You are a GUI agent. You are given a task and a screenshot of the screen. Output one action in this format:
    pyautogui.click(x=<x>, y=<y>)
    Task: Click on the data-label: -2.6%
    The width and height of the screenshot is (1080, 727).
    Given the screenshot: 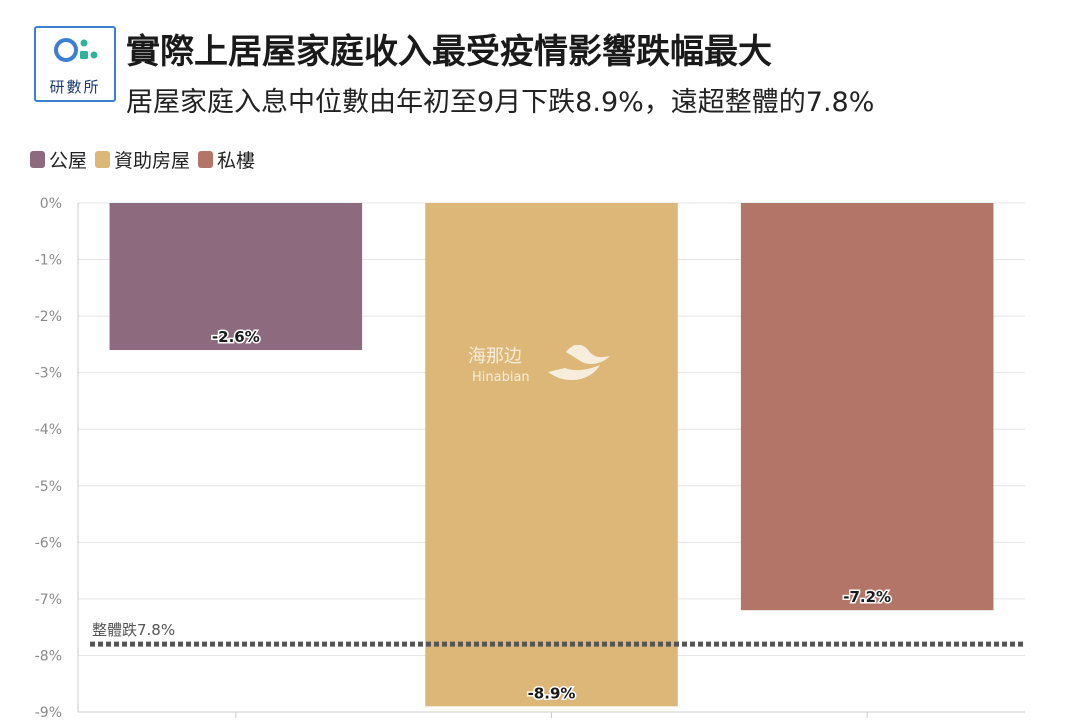 What is the action you would take?
    pyautogui.click(x=236, y=337)
    